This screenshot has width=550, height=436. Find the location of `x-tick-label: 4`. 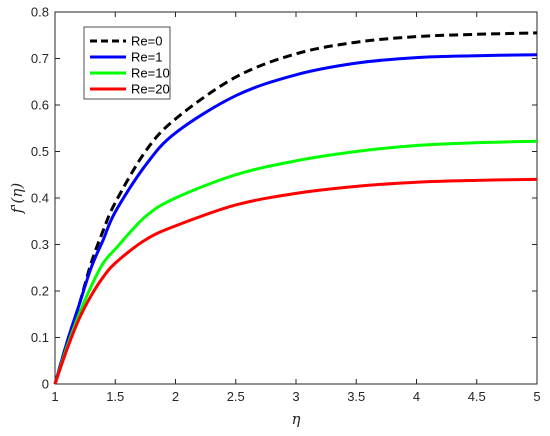

x-tick-label: 4 is located at coordinates (416, 396).